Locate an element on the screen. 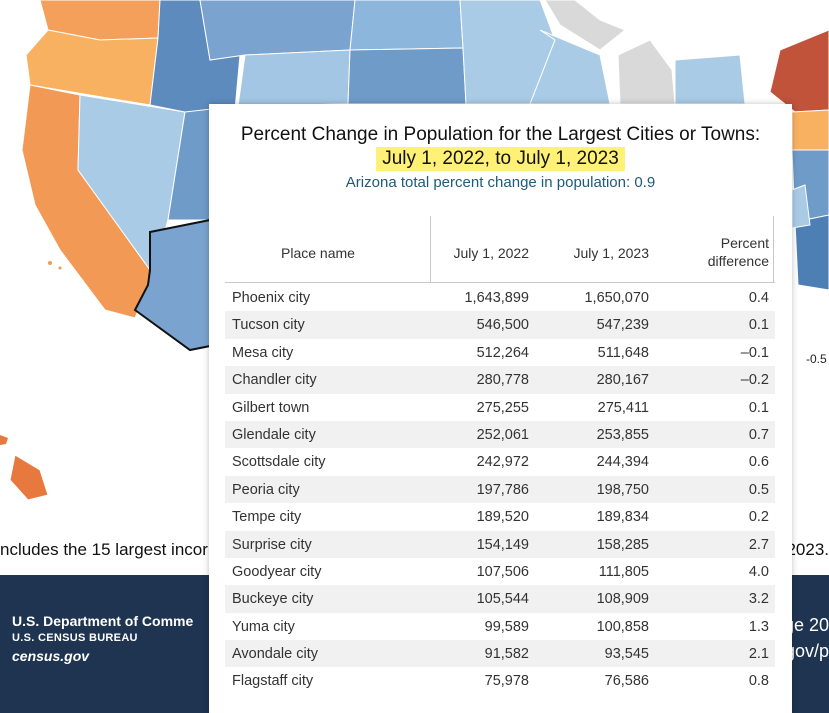 This screenshot has height=713, width=829. cell-july-2022: 105,544 is located at coordinates (502, 599).